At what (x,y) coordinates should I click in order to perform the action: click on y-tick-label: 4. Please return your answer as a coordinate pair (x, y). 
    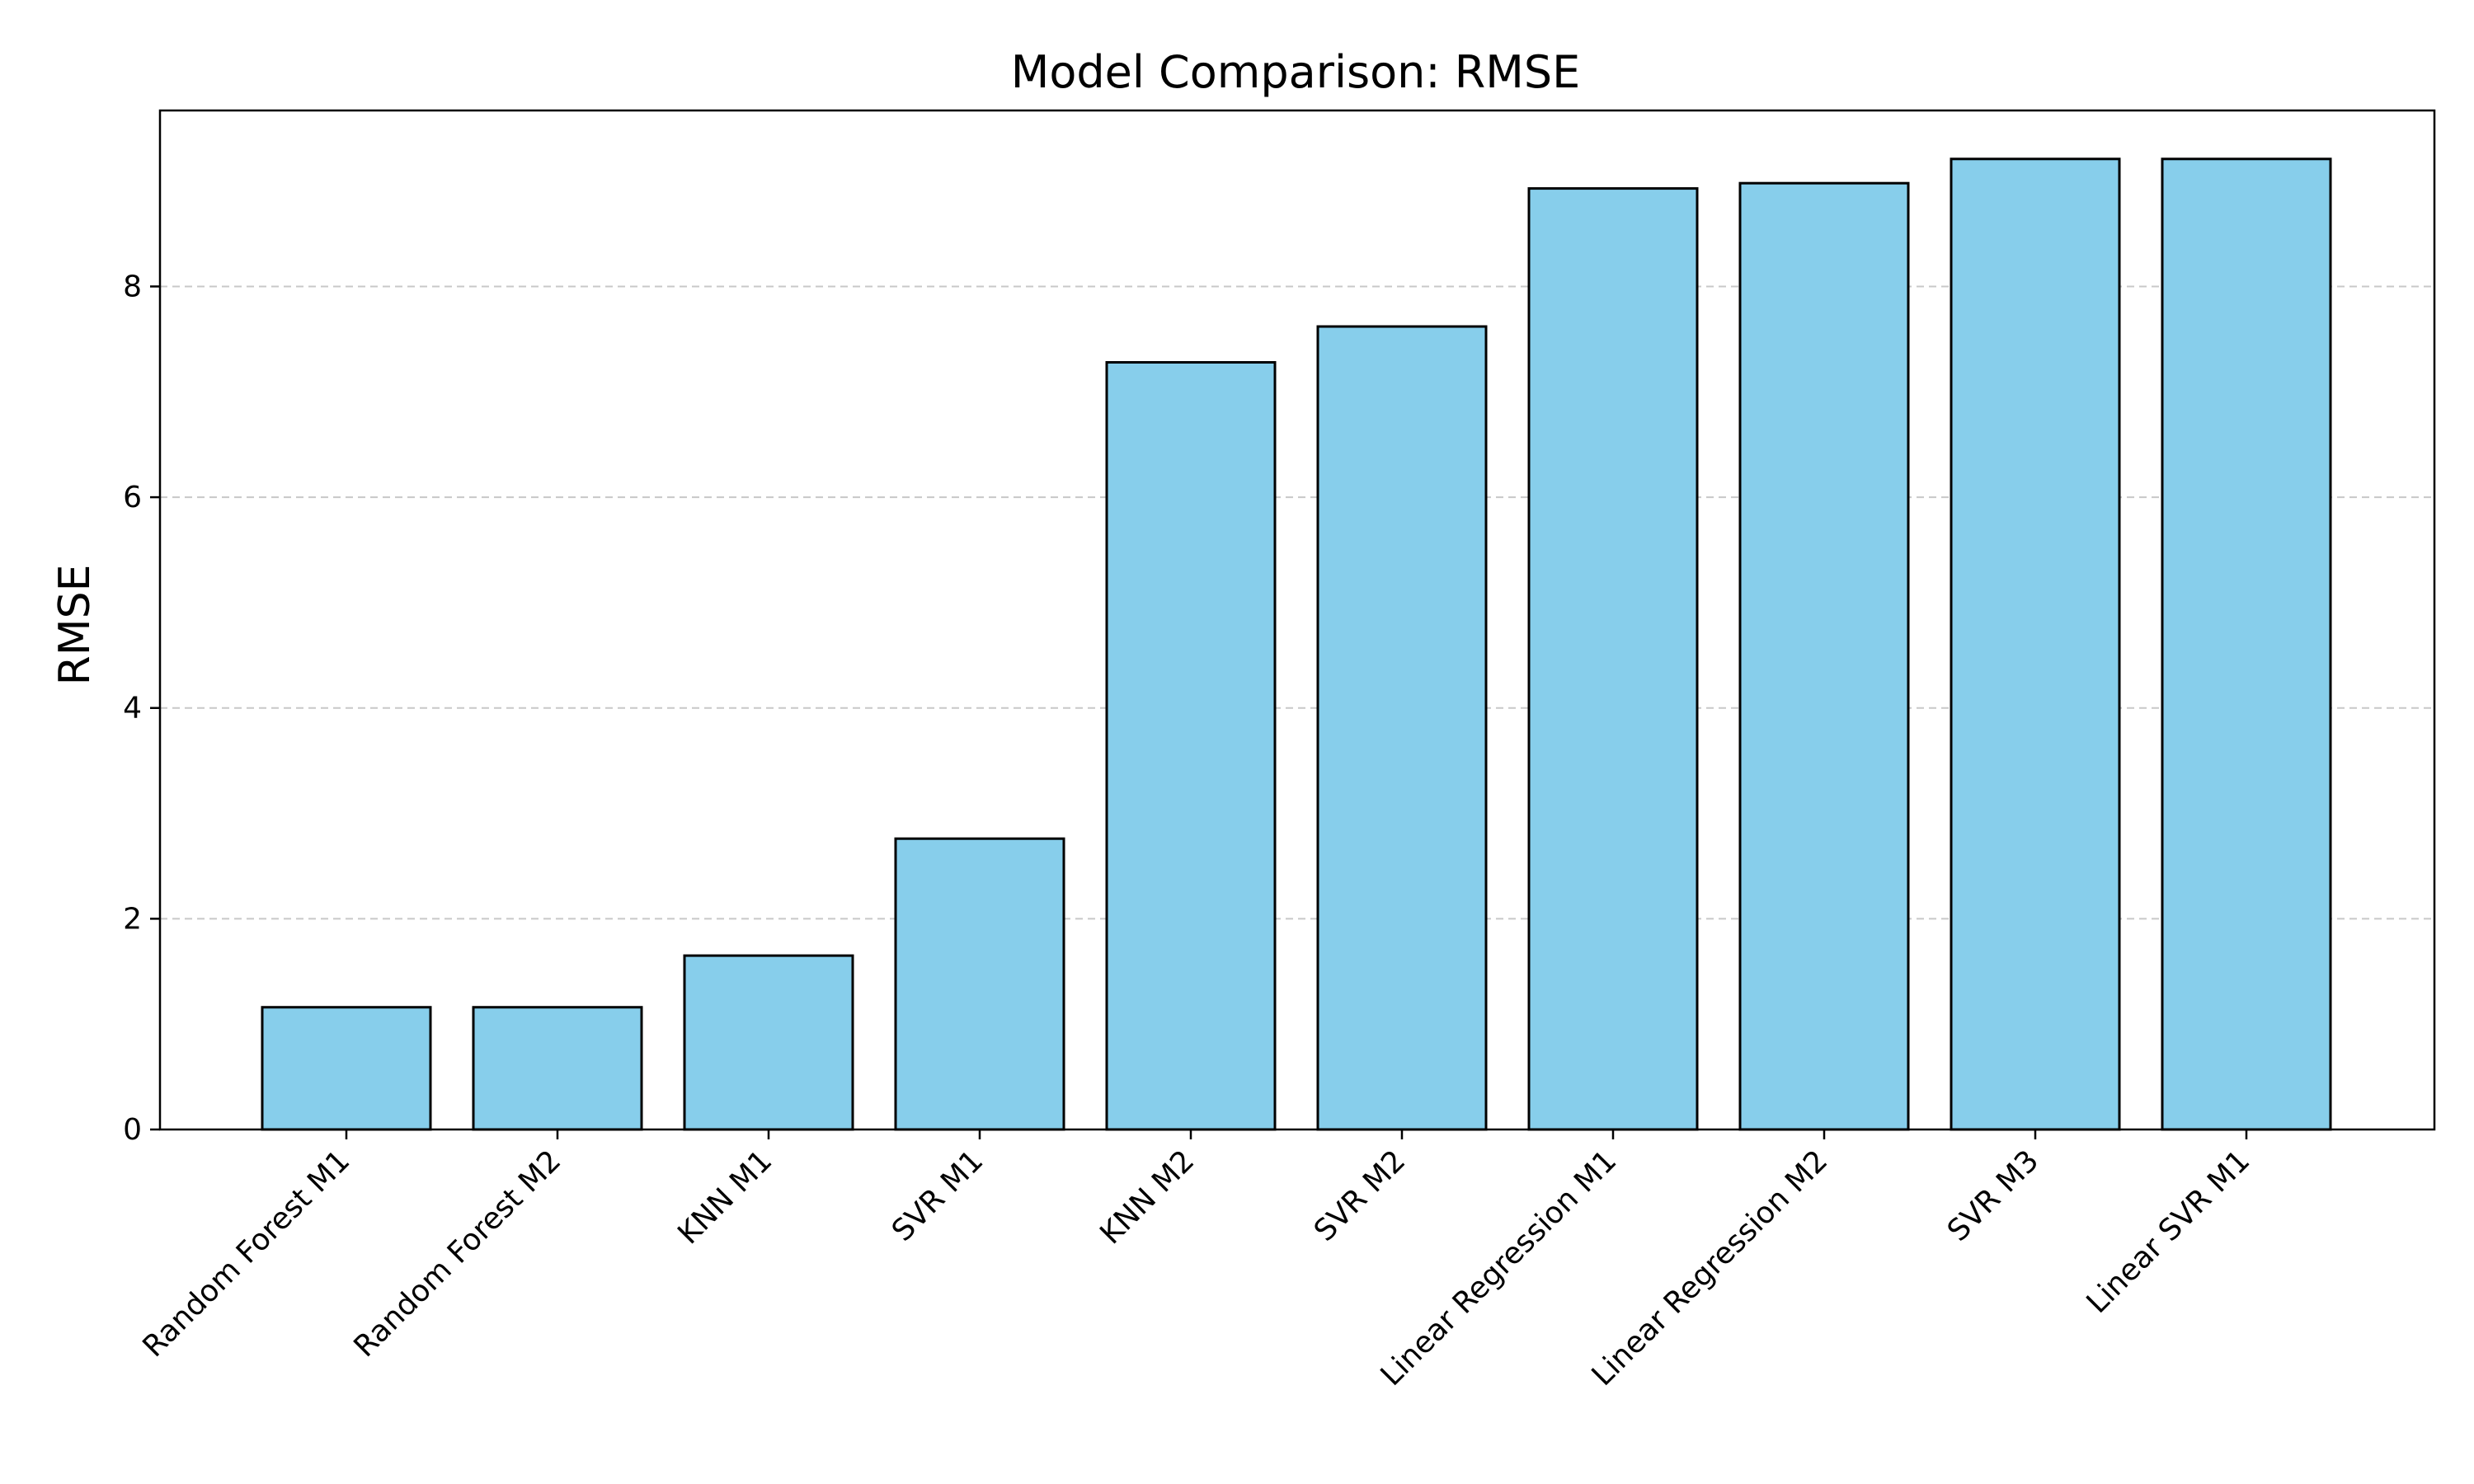
    Looking at the image, I should click on (132, 709).